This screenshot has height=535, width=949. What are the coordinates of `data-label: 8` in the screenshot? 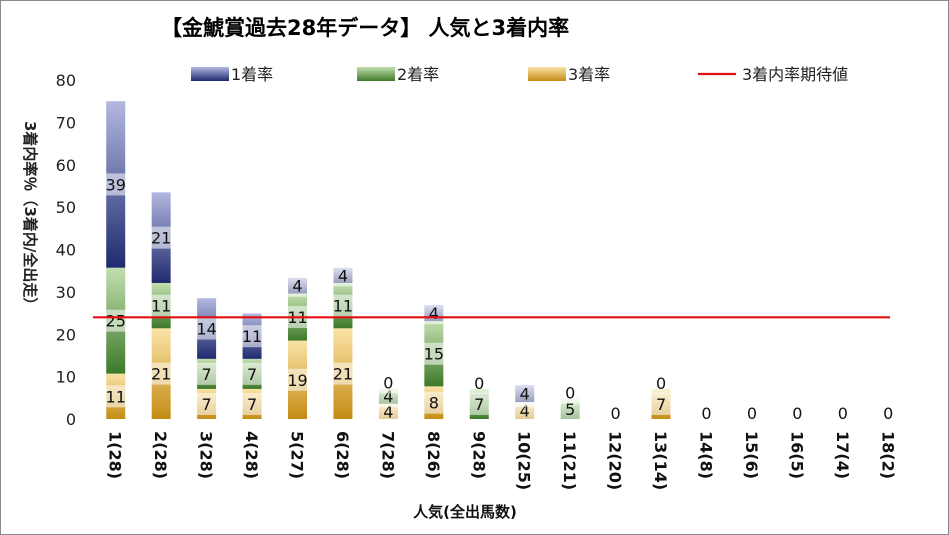 It's located at (434, 403).